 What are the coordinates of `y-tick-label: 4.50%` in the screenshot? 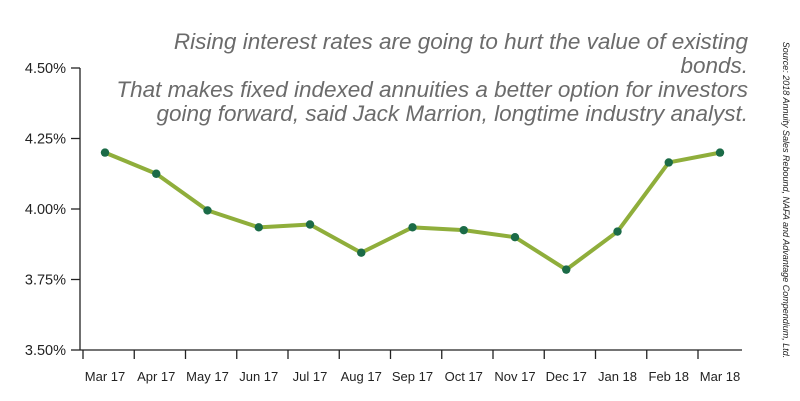 It's located at (45, 69).